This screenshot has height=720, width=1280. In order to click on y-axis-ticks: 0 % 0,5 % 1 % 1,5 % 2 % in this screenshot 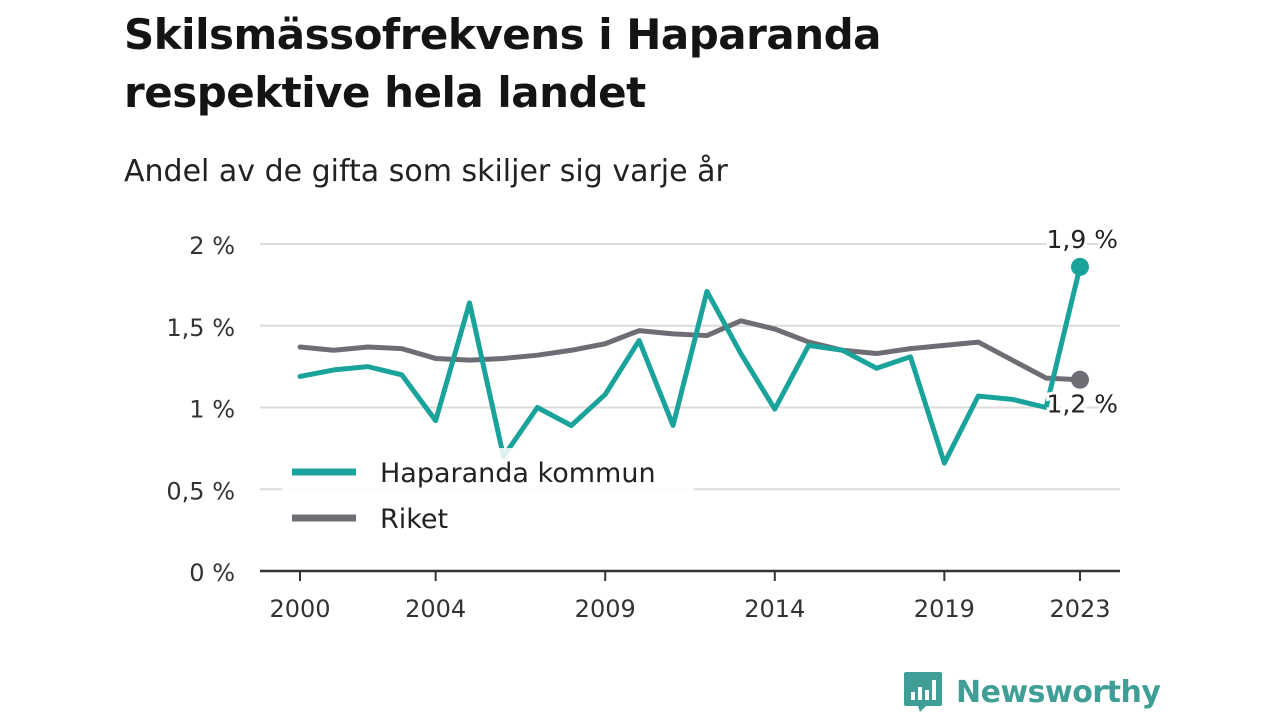, I will do `click(200, 409)`.